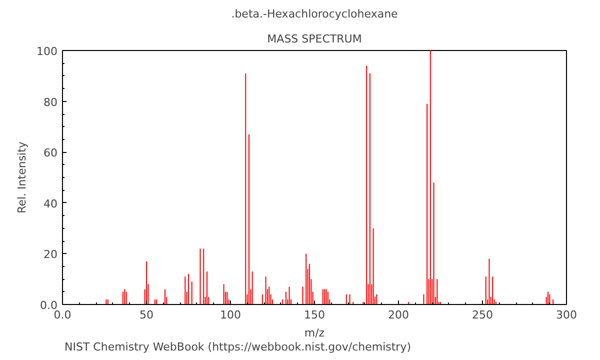 Image resolution: width=600 pixels, height=360 pixels. What do you see at coordinates (51, 255) in the screenshot?
I see `y-tick-label: 20` at bounding box center [51, 255].